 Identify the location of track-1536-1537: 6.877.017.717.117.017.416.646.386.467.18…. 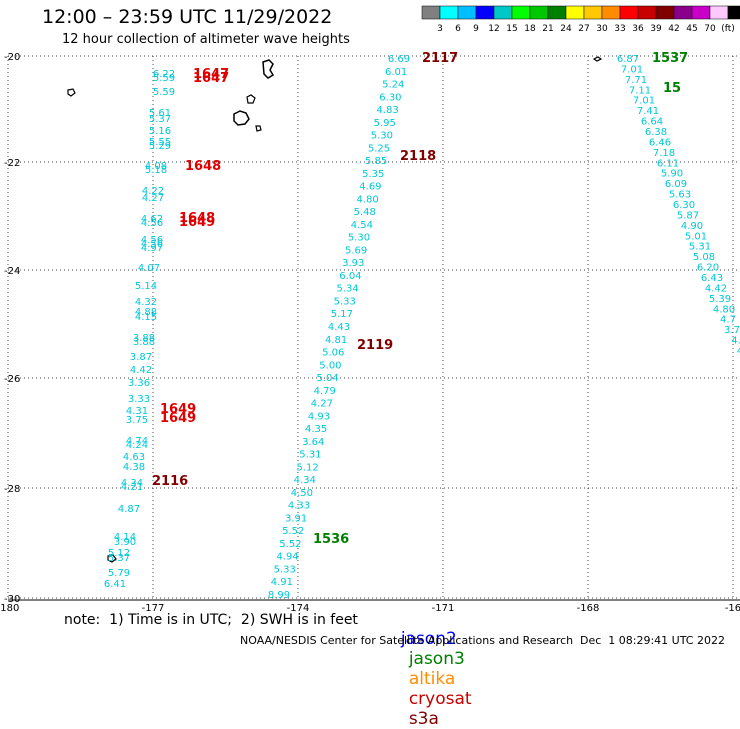
(678, 205).